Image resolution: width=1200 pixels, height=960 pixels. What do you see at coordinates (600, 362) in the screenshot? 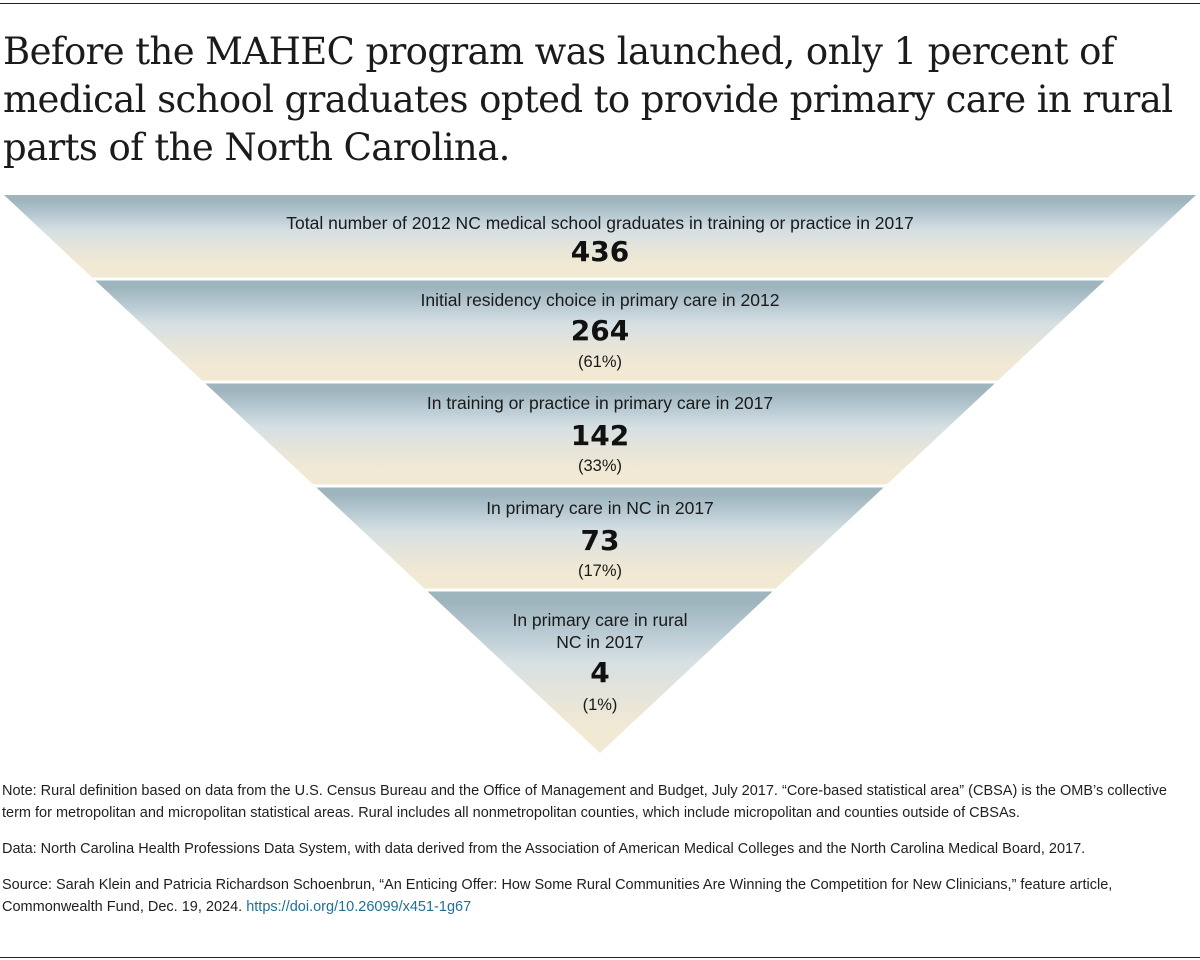
I see `stage-2-percent: (61%)` at bounding box center [600, 362].